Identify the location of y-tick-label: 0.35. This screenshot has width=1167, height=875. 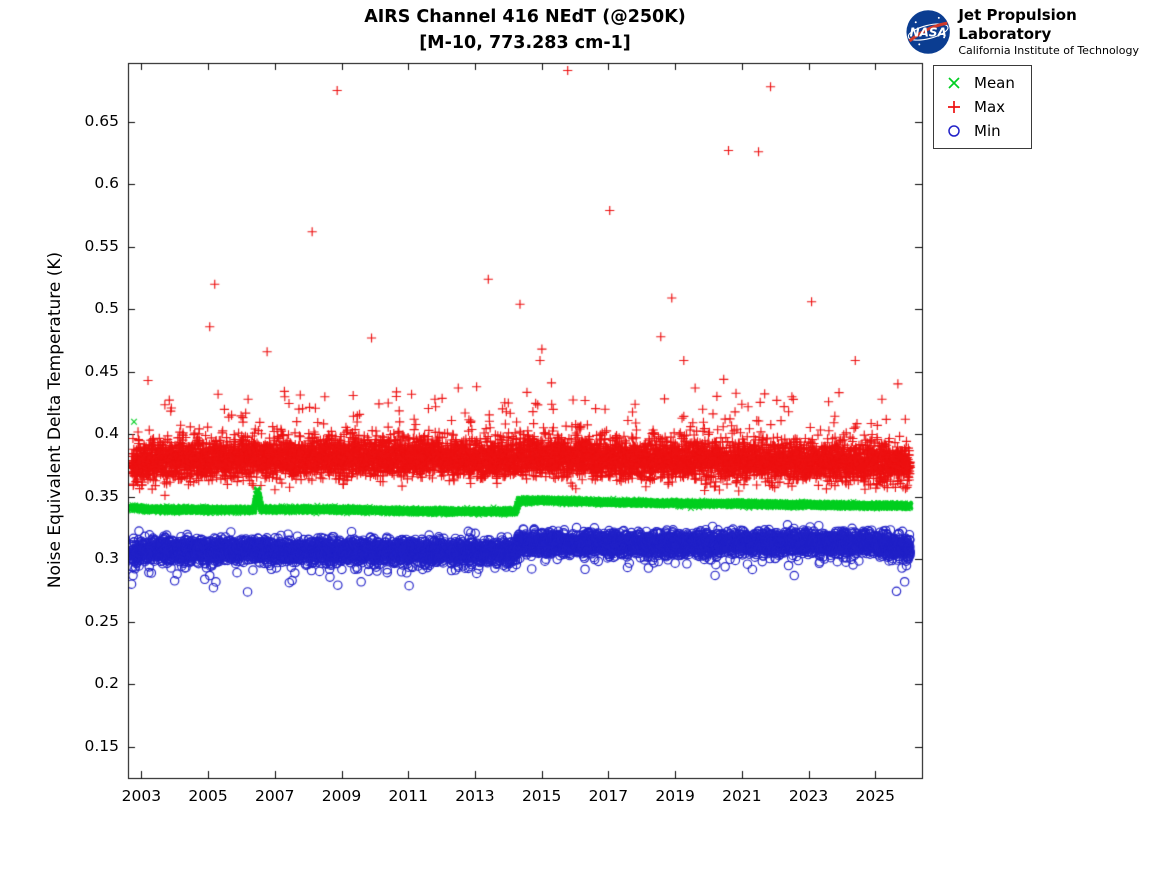
(101, 495).